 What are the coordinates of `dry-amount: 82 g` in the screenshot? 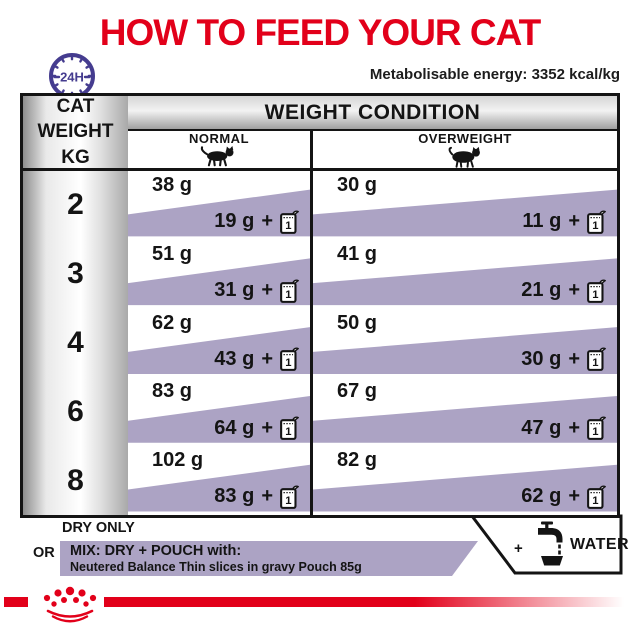 It's located at (357, 460).